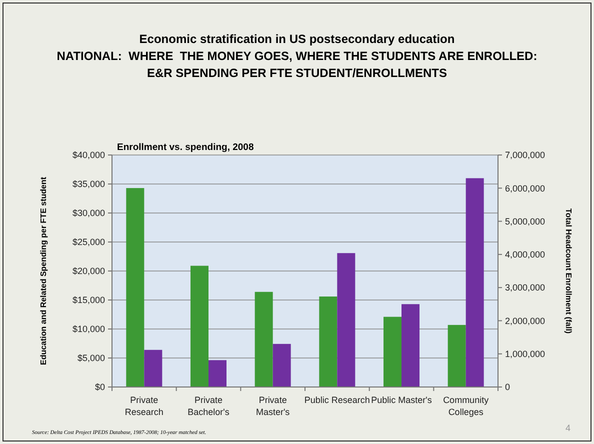 This screenshot has height=444, width=594. Describe the element at coordinates (91, 358) in the screenshot. I see `y-tick-label: $5,000` at that location.